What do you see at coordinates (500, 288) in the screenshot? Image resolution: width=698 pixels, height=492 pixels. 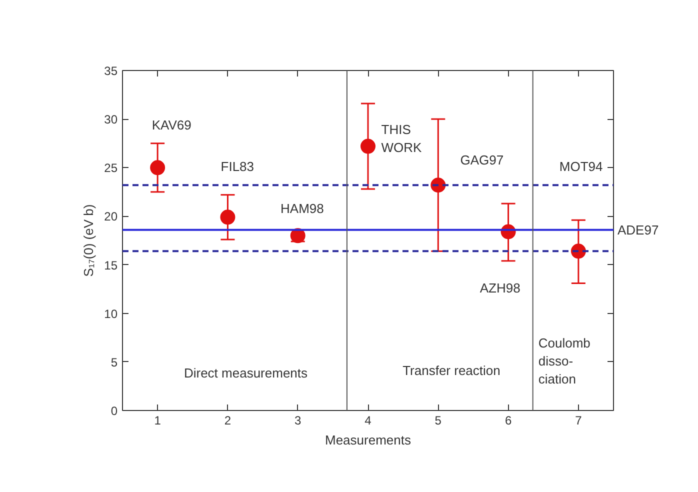 I see `annotation: AZH98` at bounding box center [500, 288].